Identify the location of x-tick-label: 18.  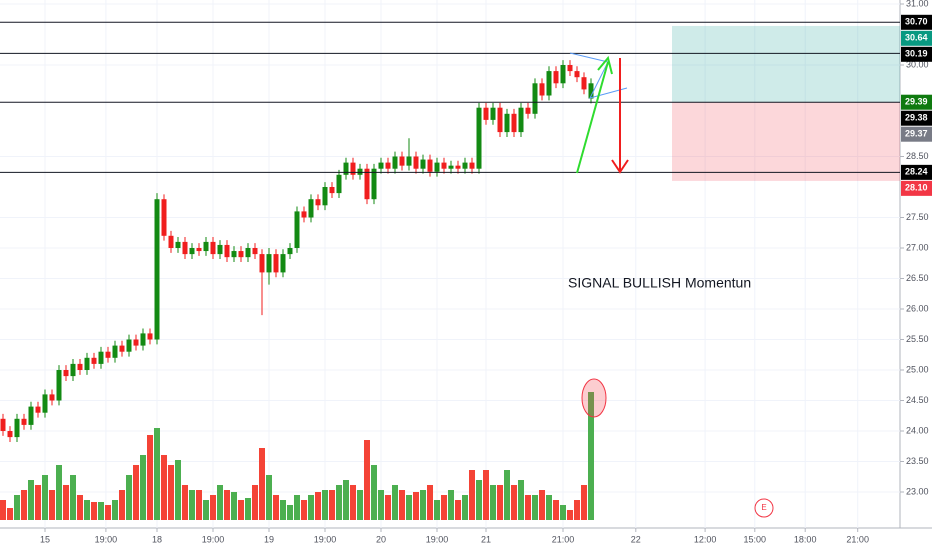
(157, 539).